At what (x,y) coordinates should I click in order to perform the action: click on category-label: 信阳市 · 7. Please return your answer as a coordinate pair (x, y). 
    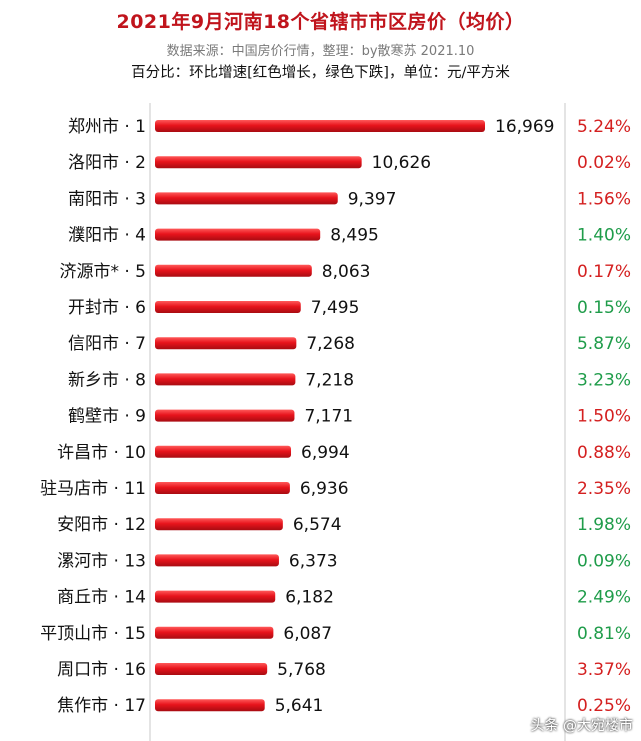
    Looking at the image, I should click on (107, 344).